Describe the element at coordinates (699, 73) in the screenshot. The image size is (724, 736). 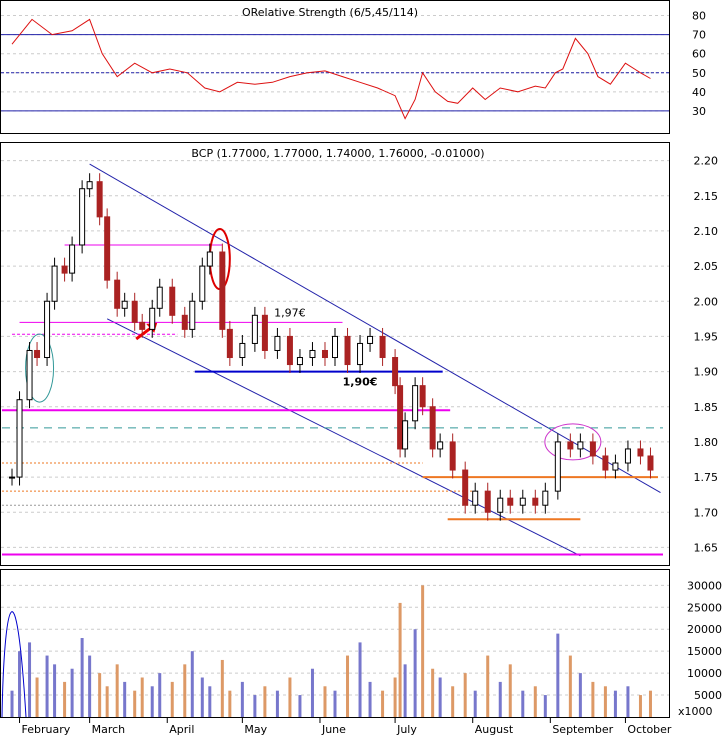
I see `rsi-tick-label: 50` at that location.